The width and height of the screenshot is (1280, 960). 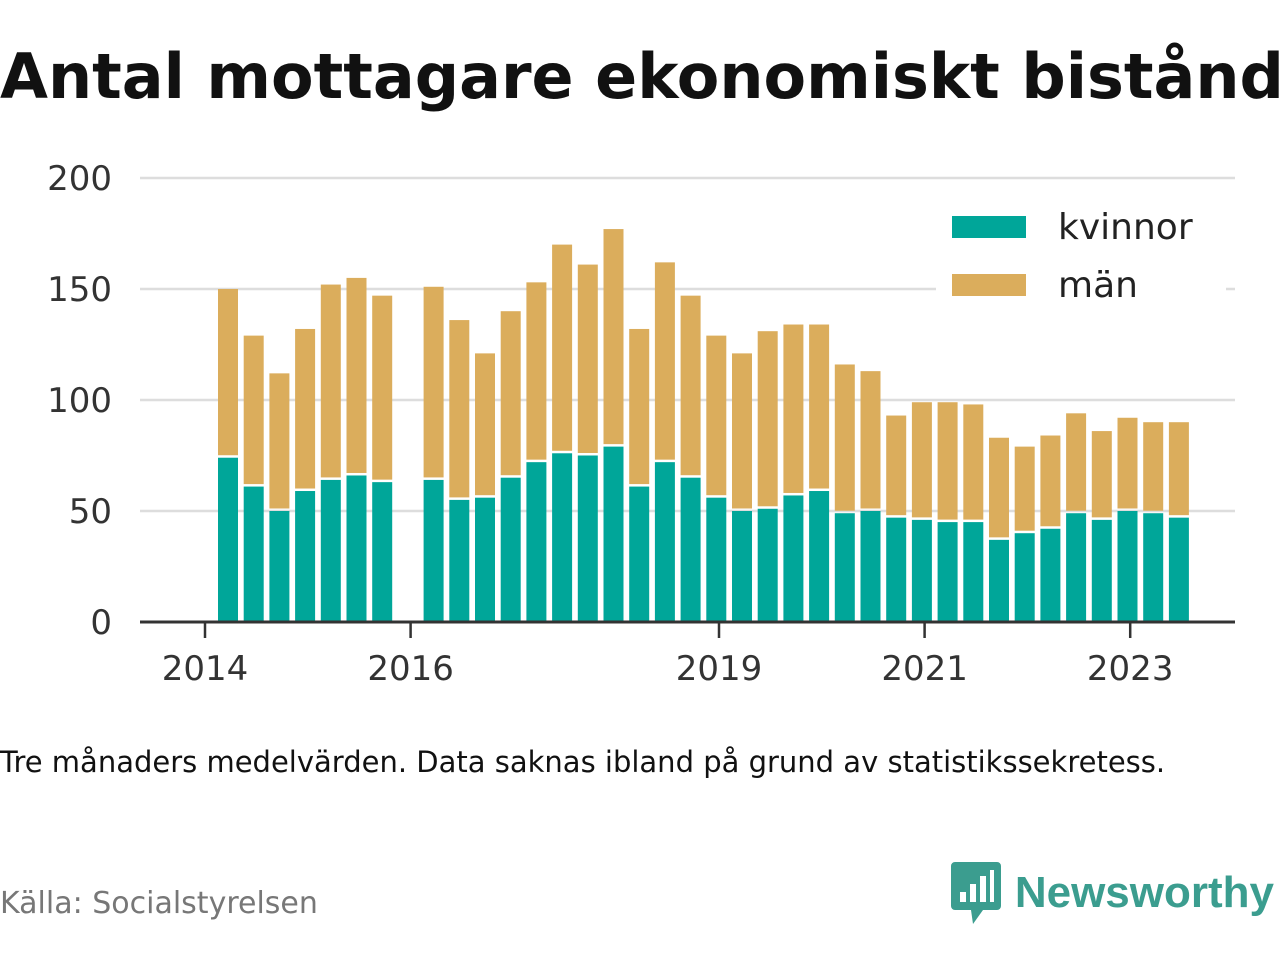 What do you see at coordinates (410, 669) in the screenshot?
I see `x-tick-label: 2016` at bounding box center [410, 669].